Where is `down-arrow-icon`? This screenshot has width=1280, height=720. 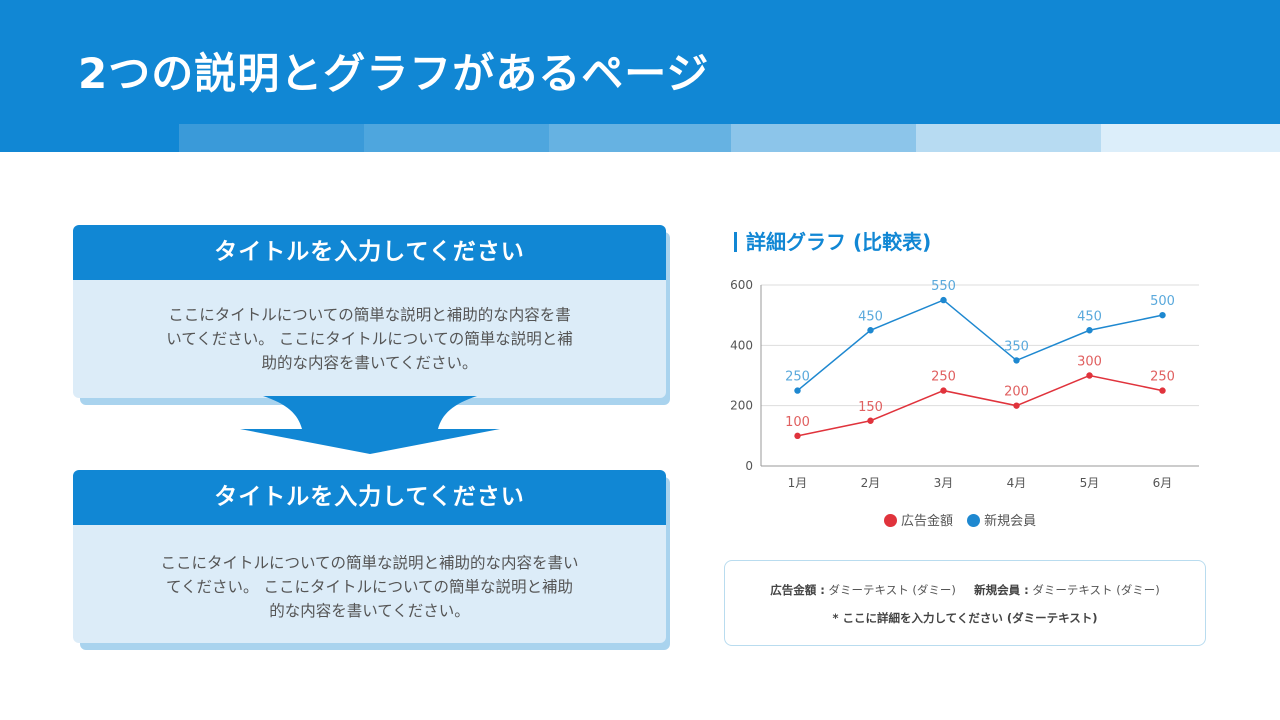 down-arrow-icon is located at coordinates (370, 425).